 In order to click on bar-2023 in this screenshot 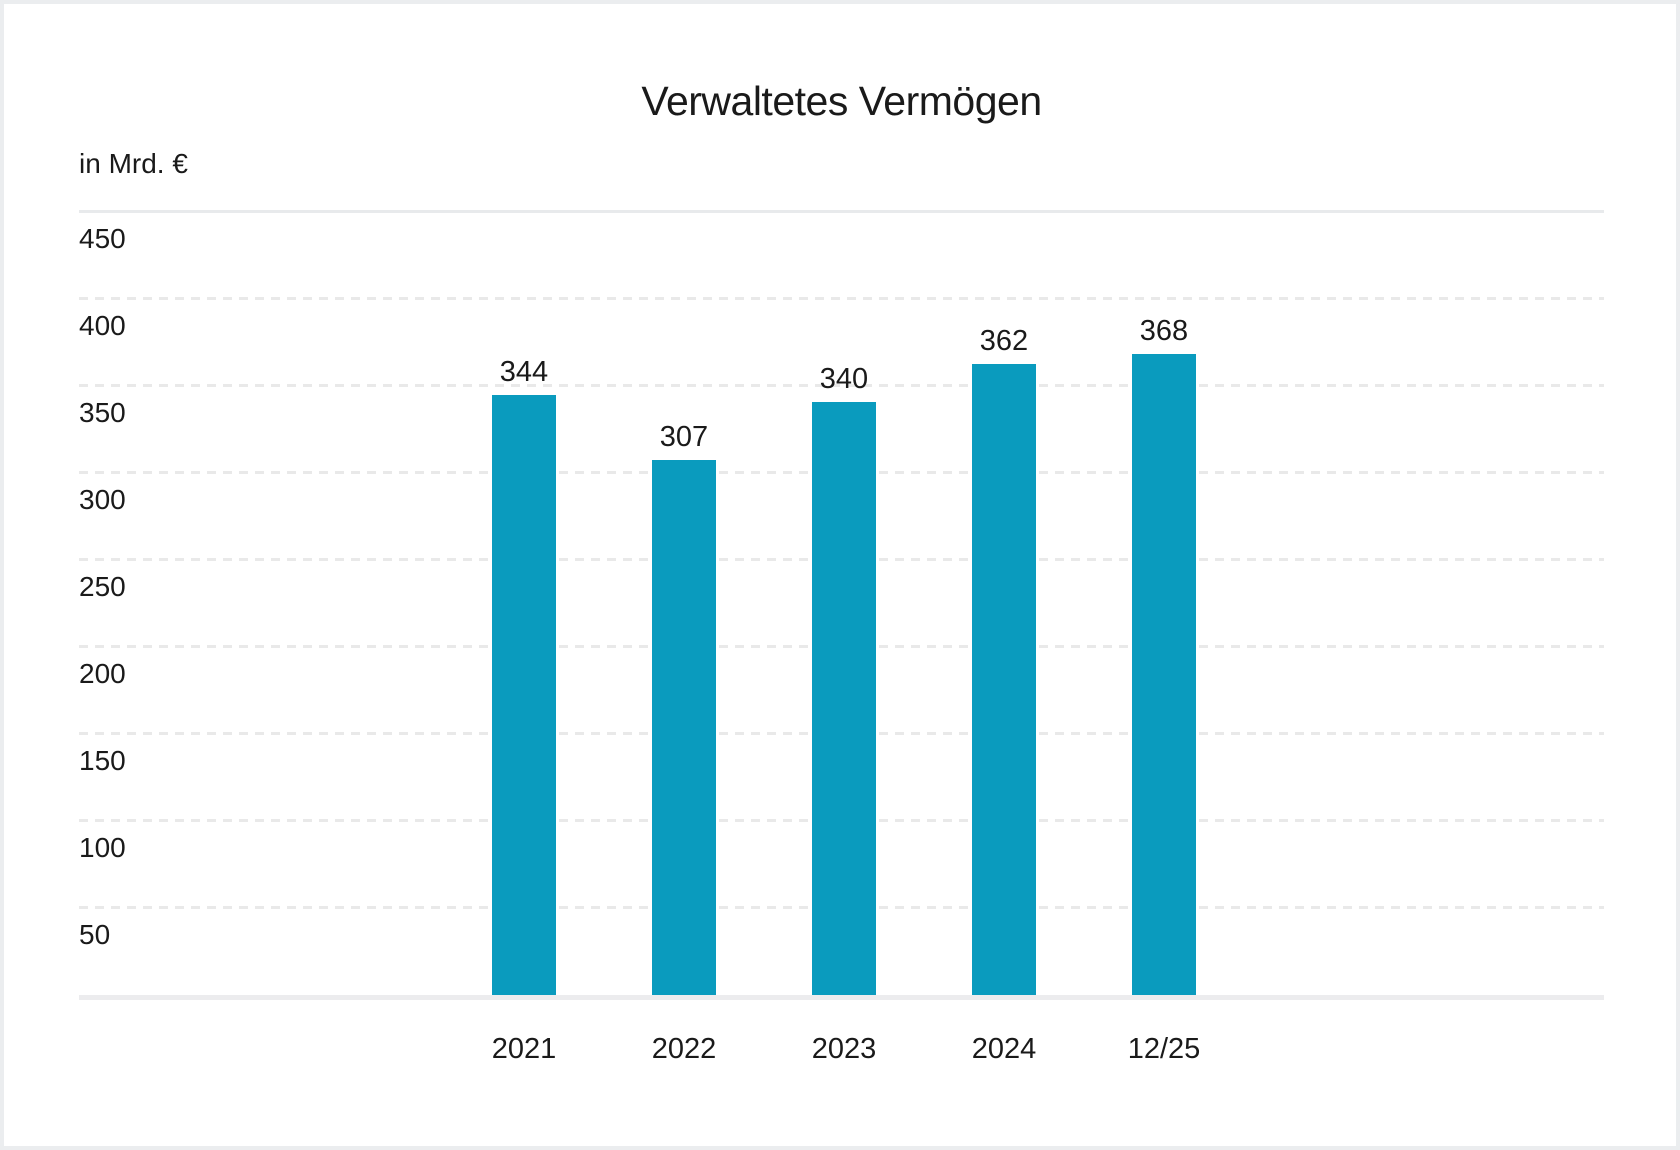, I will do `click(844, 698)`.